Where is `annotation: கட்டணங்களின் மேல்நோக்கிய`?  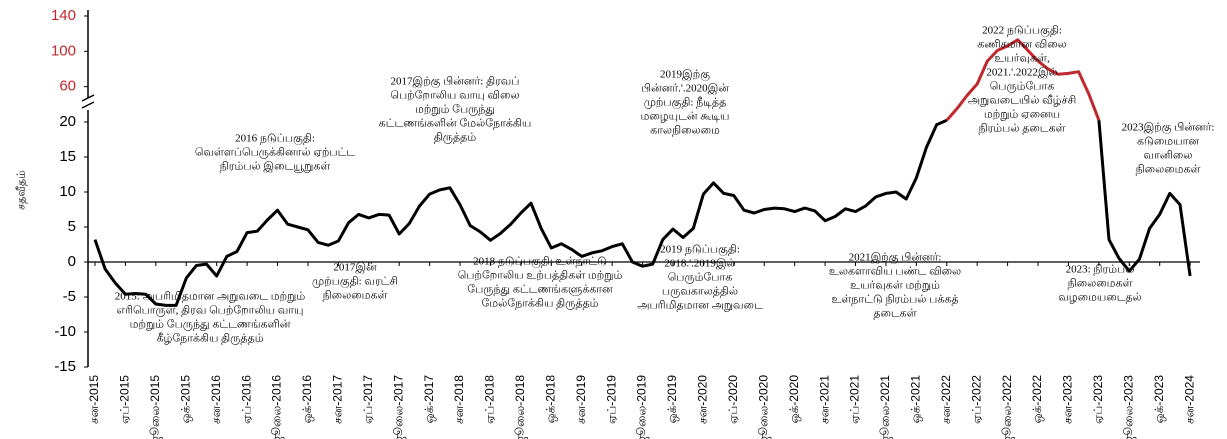
annotation: கட்டணங்களின் மேல்நோக்கிய is located at coordinates (455, 124).